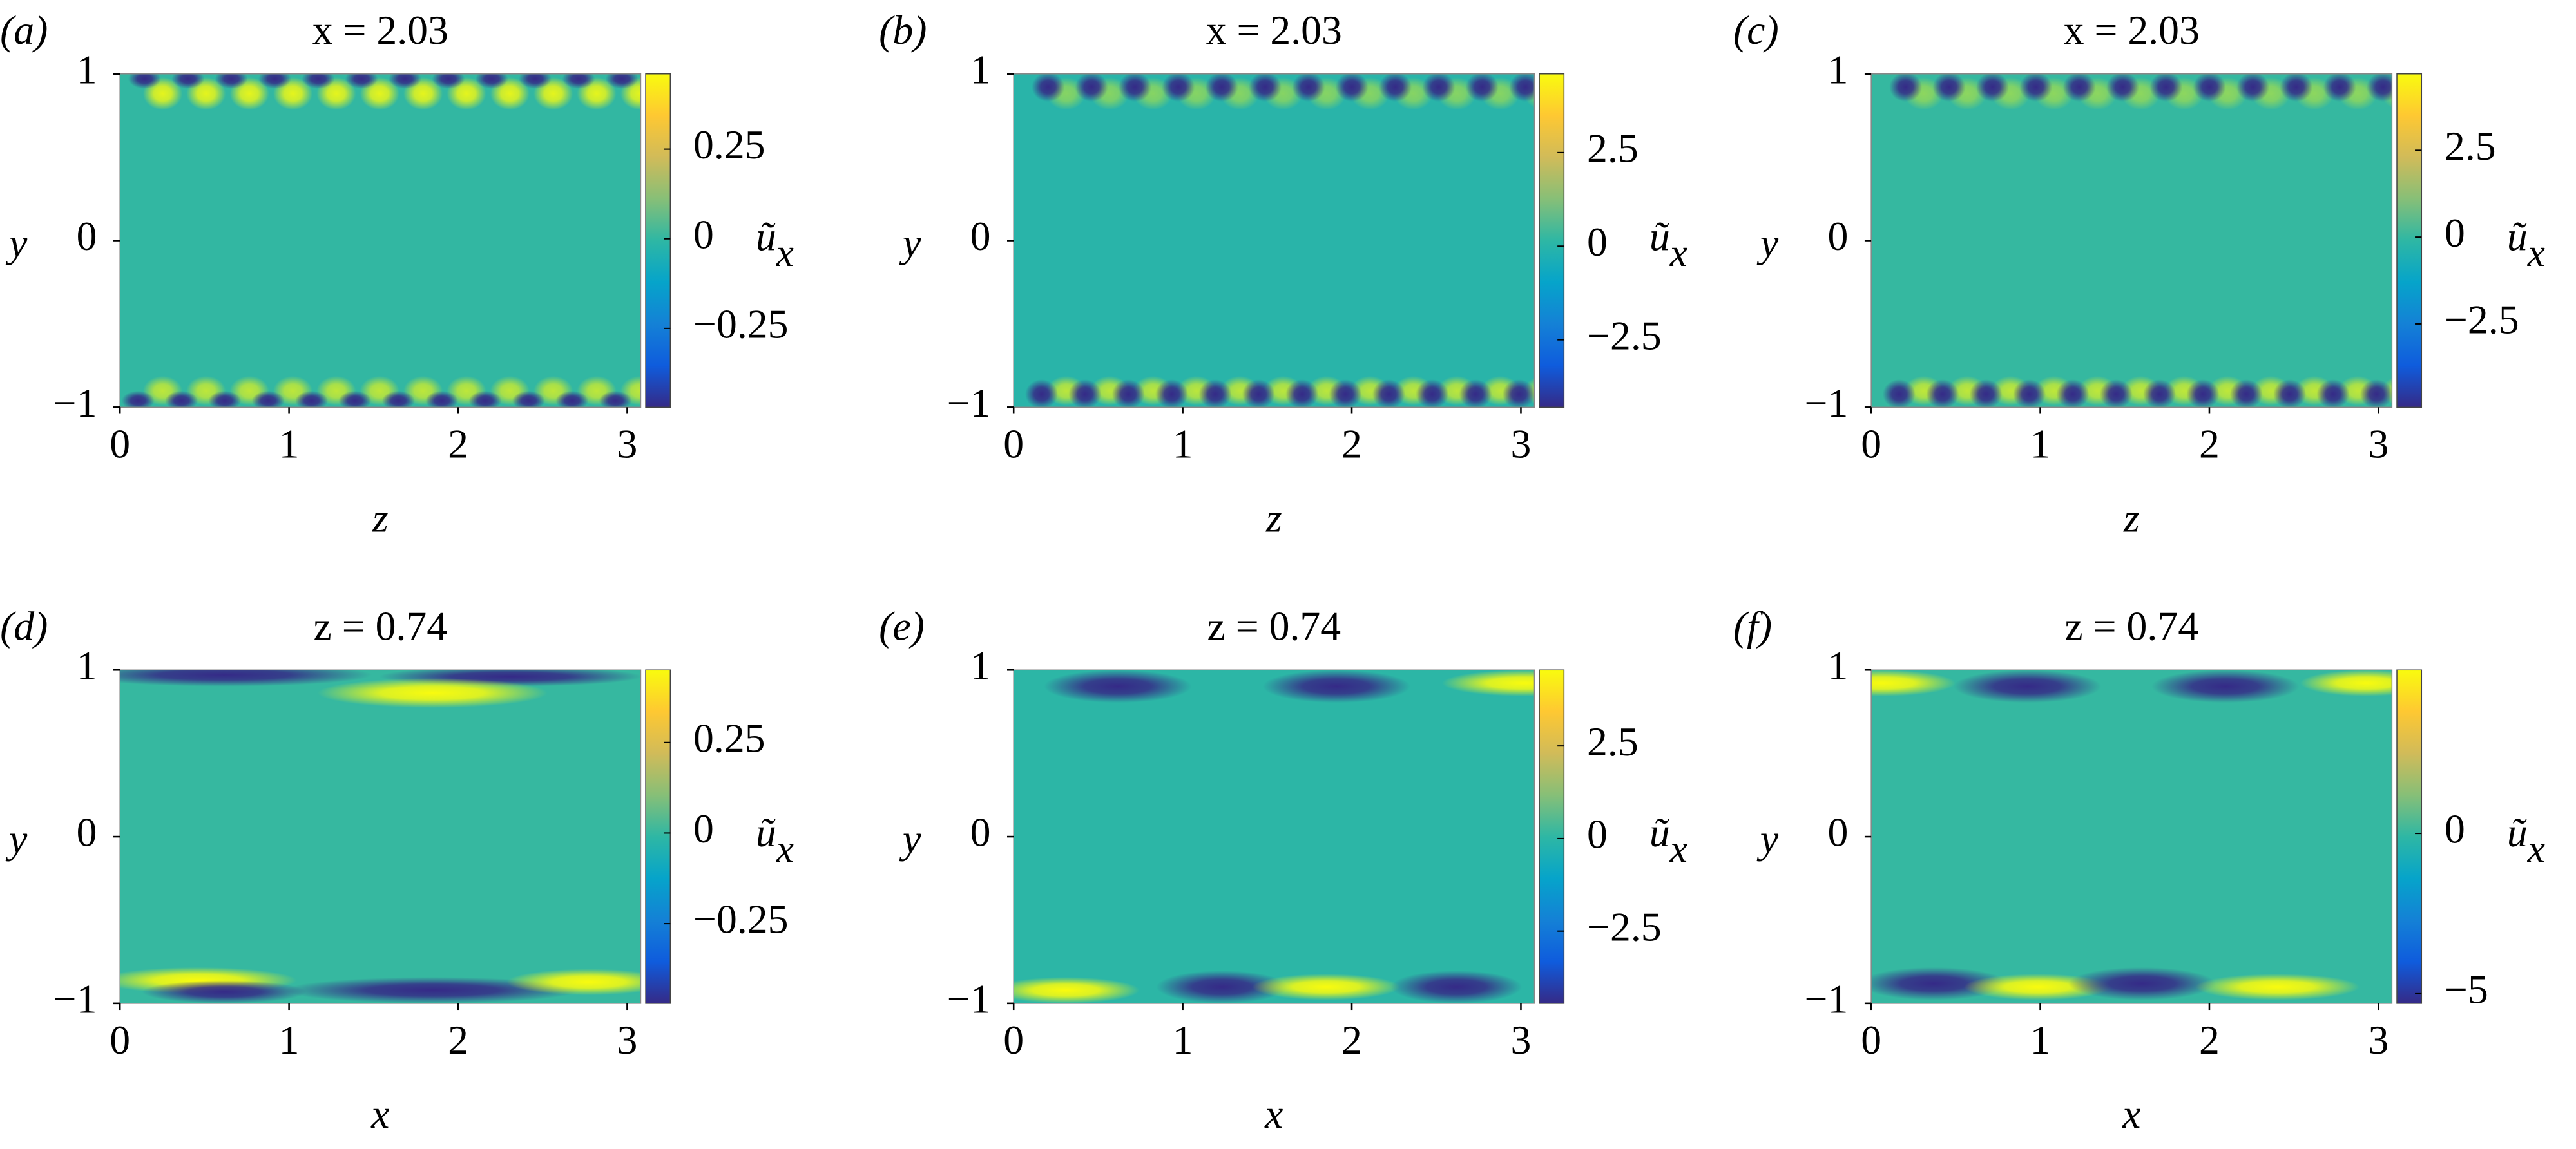 This screenshot has height=1149, width=2576. Describe the element at coordinates (380, 30) in the screenshot. I see `panel-title: x = 2.03` at that location.